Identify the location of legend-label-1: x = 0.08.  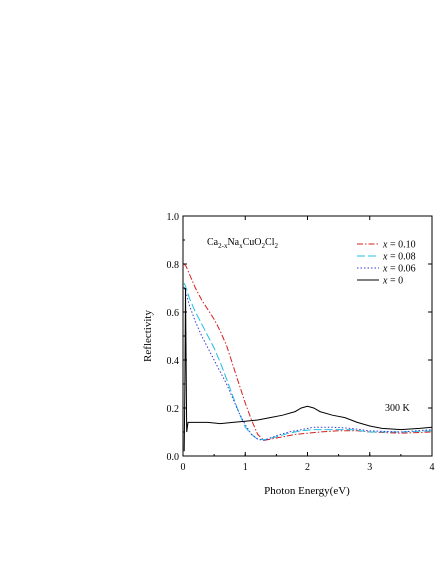
(399, 257).